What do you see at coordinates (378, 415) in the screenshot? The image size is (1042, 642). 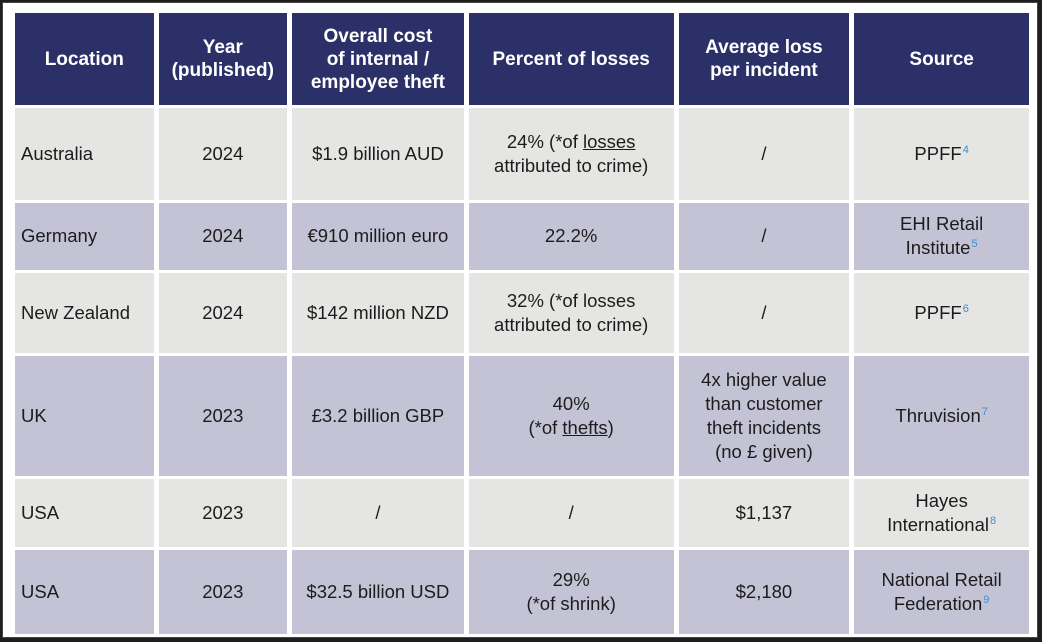 I see `cell-cost: £3.2 billion GBP` at bounding box center [378, 415].